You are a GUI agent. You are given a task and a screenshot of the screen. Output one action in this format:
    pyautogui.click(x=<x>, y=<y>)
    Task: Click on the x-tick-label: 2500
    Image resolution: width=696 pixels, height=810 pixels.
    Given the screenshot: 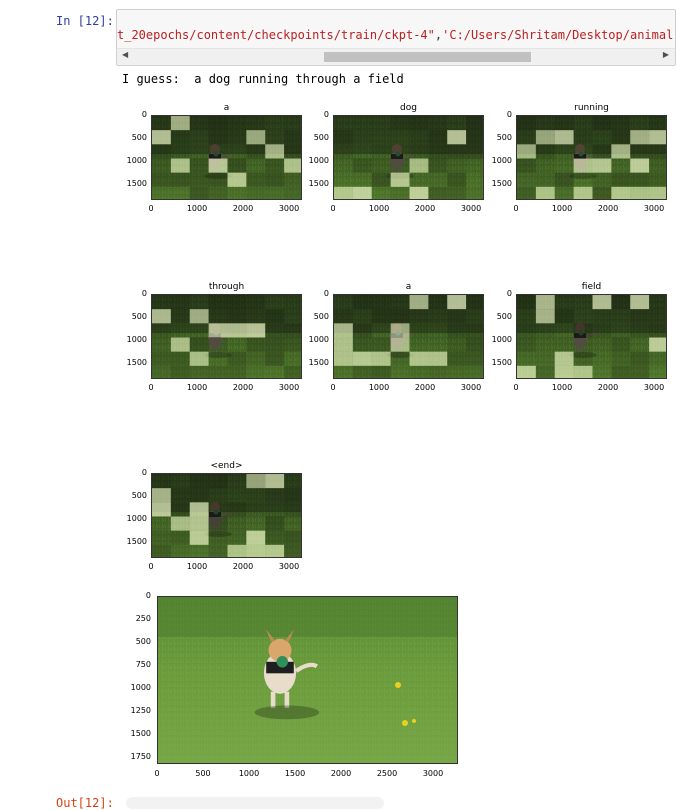 What is the action you would take?
    pyautogui.click(x=387, y=773)
    